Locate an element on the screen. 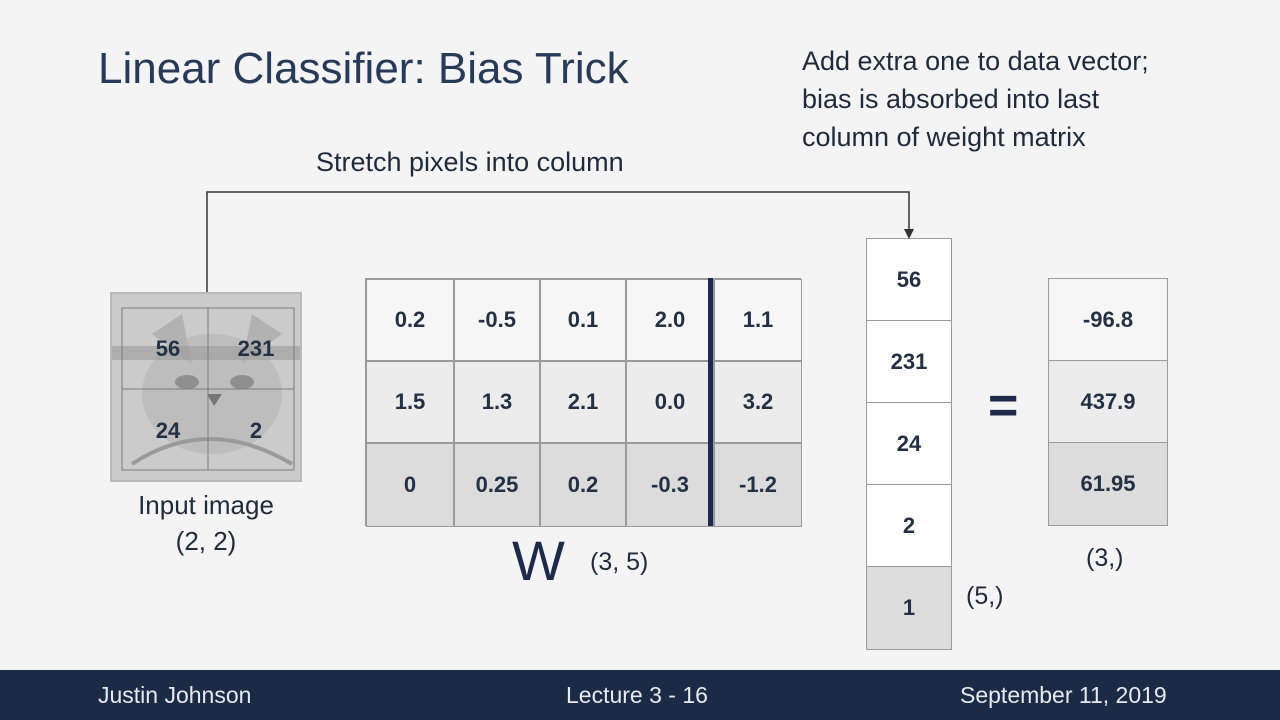  weight-matrix-label: W is located at coordinates (538, 560).